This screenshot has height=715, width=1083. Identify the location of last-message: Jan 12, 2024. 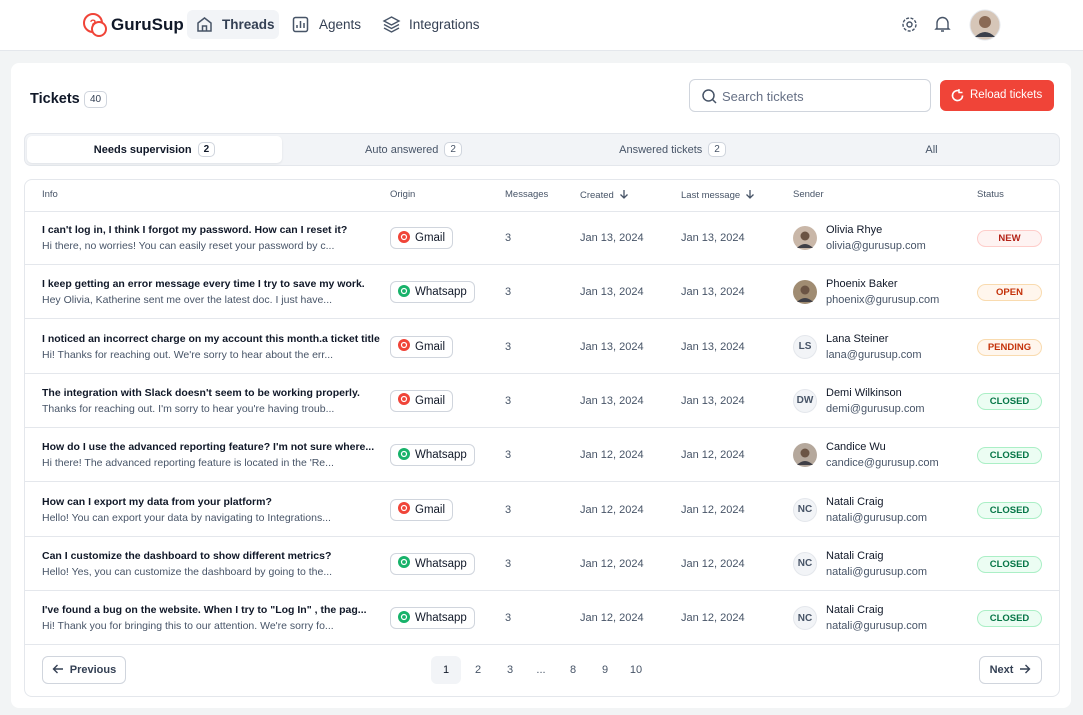
(713, 618).